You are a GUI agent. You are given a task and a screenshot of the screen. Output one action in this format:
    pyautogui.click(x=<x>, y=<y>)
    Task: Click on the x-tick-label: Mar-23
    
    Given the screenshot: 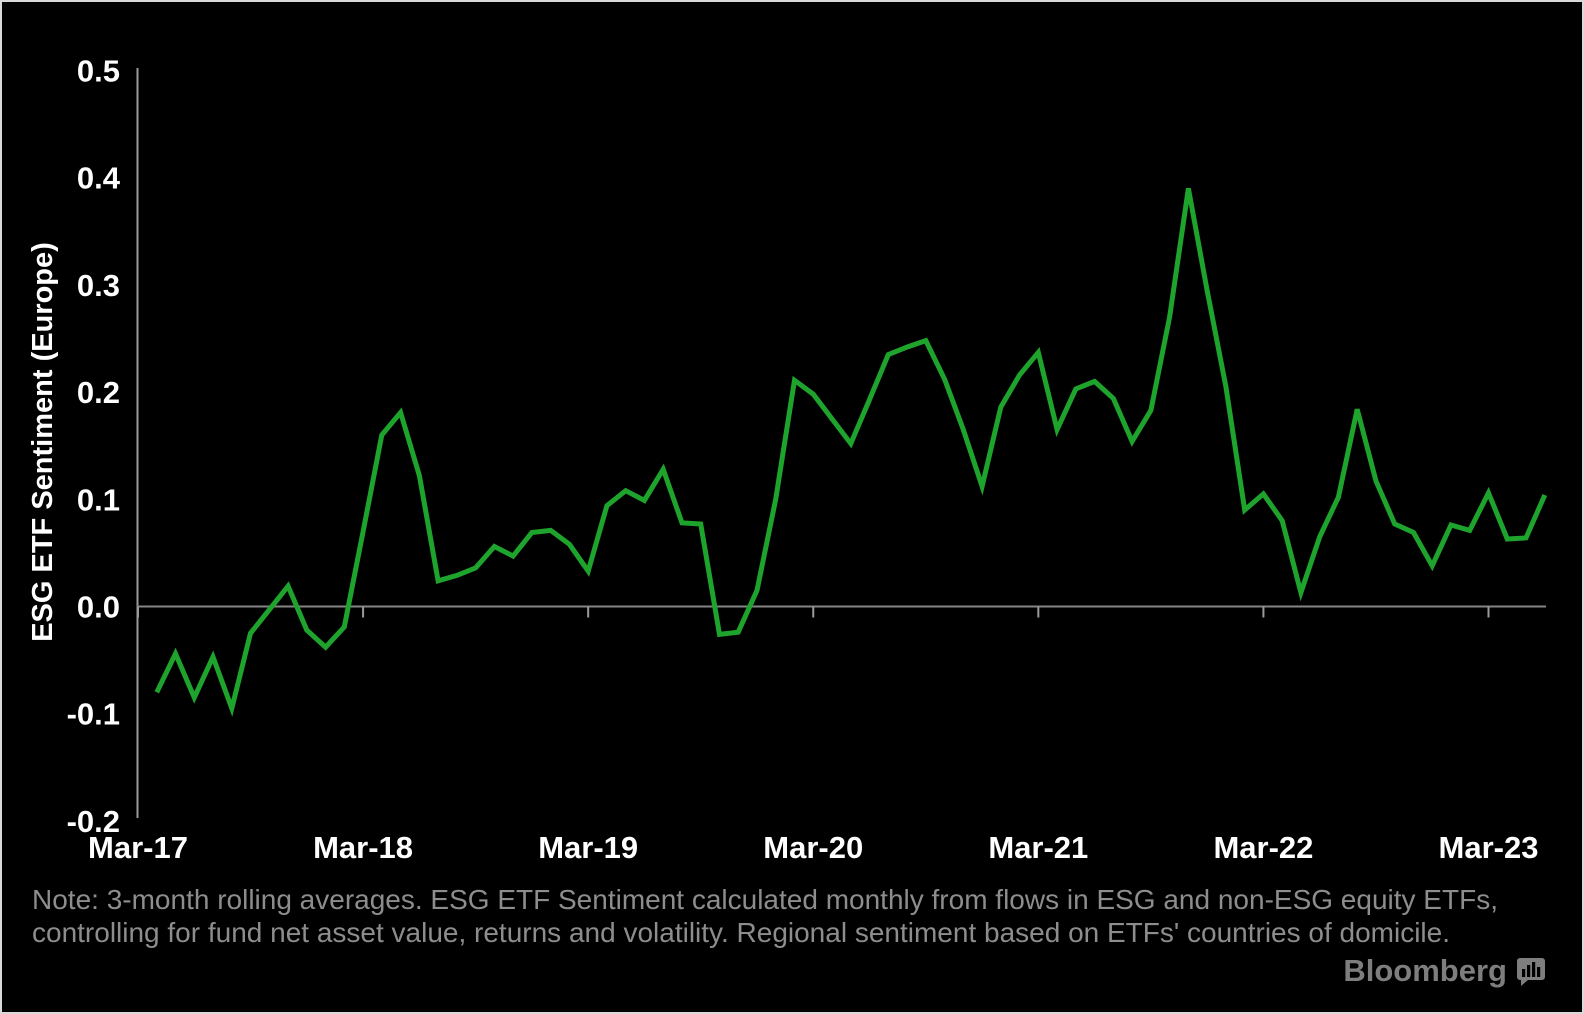 What is the action you would take?
    pyautogui.click(x=1489, y=847)
    